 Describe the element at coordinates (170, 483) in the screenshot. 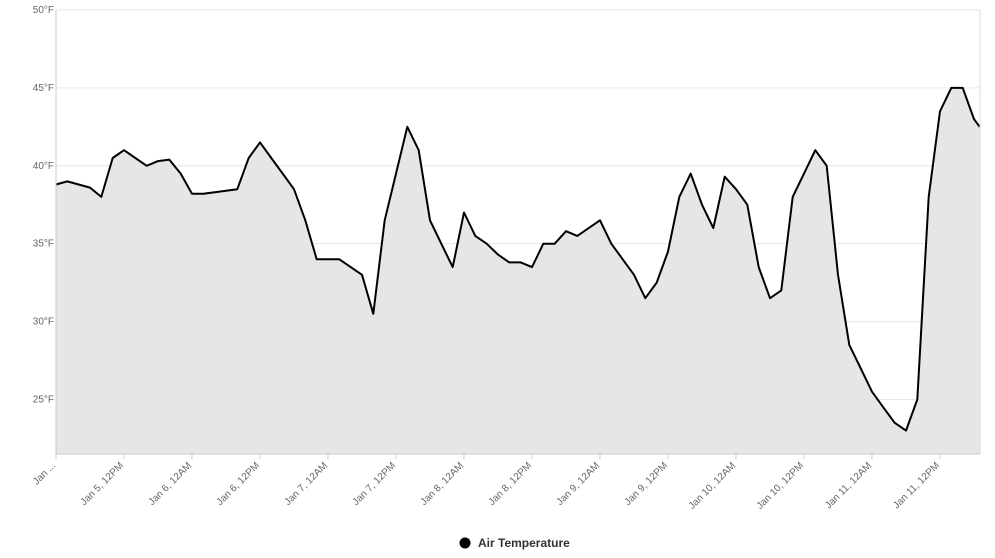

I see `x-tick-label: Jan 6, 12AM` at that location.